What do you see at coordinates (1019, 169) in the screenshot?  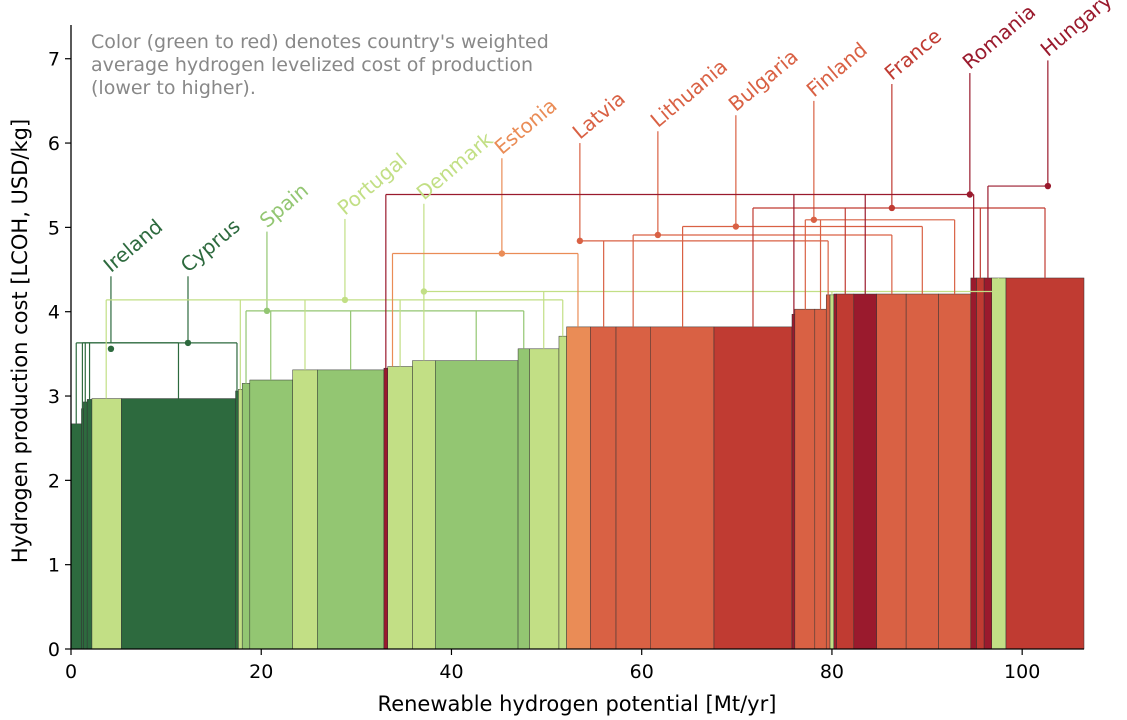 I see `leader-hungary` at bounding box center [1019, 169].